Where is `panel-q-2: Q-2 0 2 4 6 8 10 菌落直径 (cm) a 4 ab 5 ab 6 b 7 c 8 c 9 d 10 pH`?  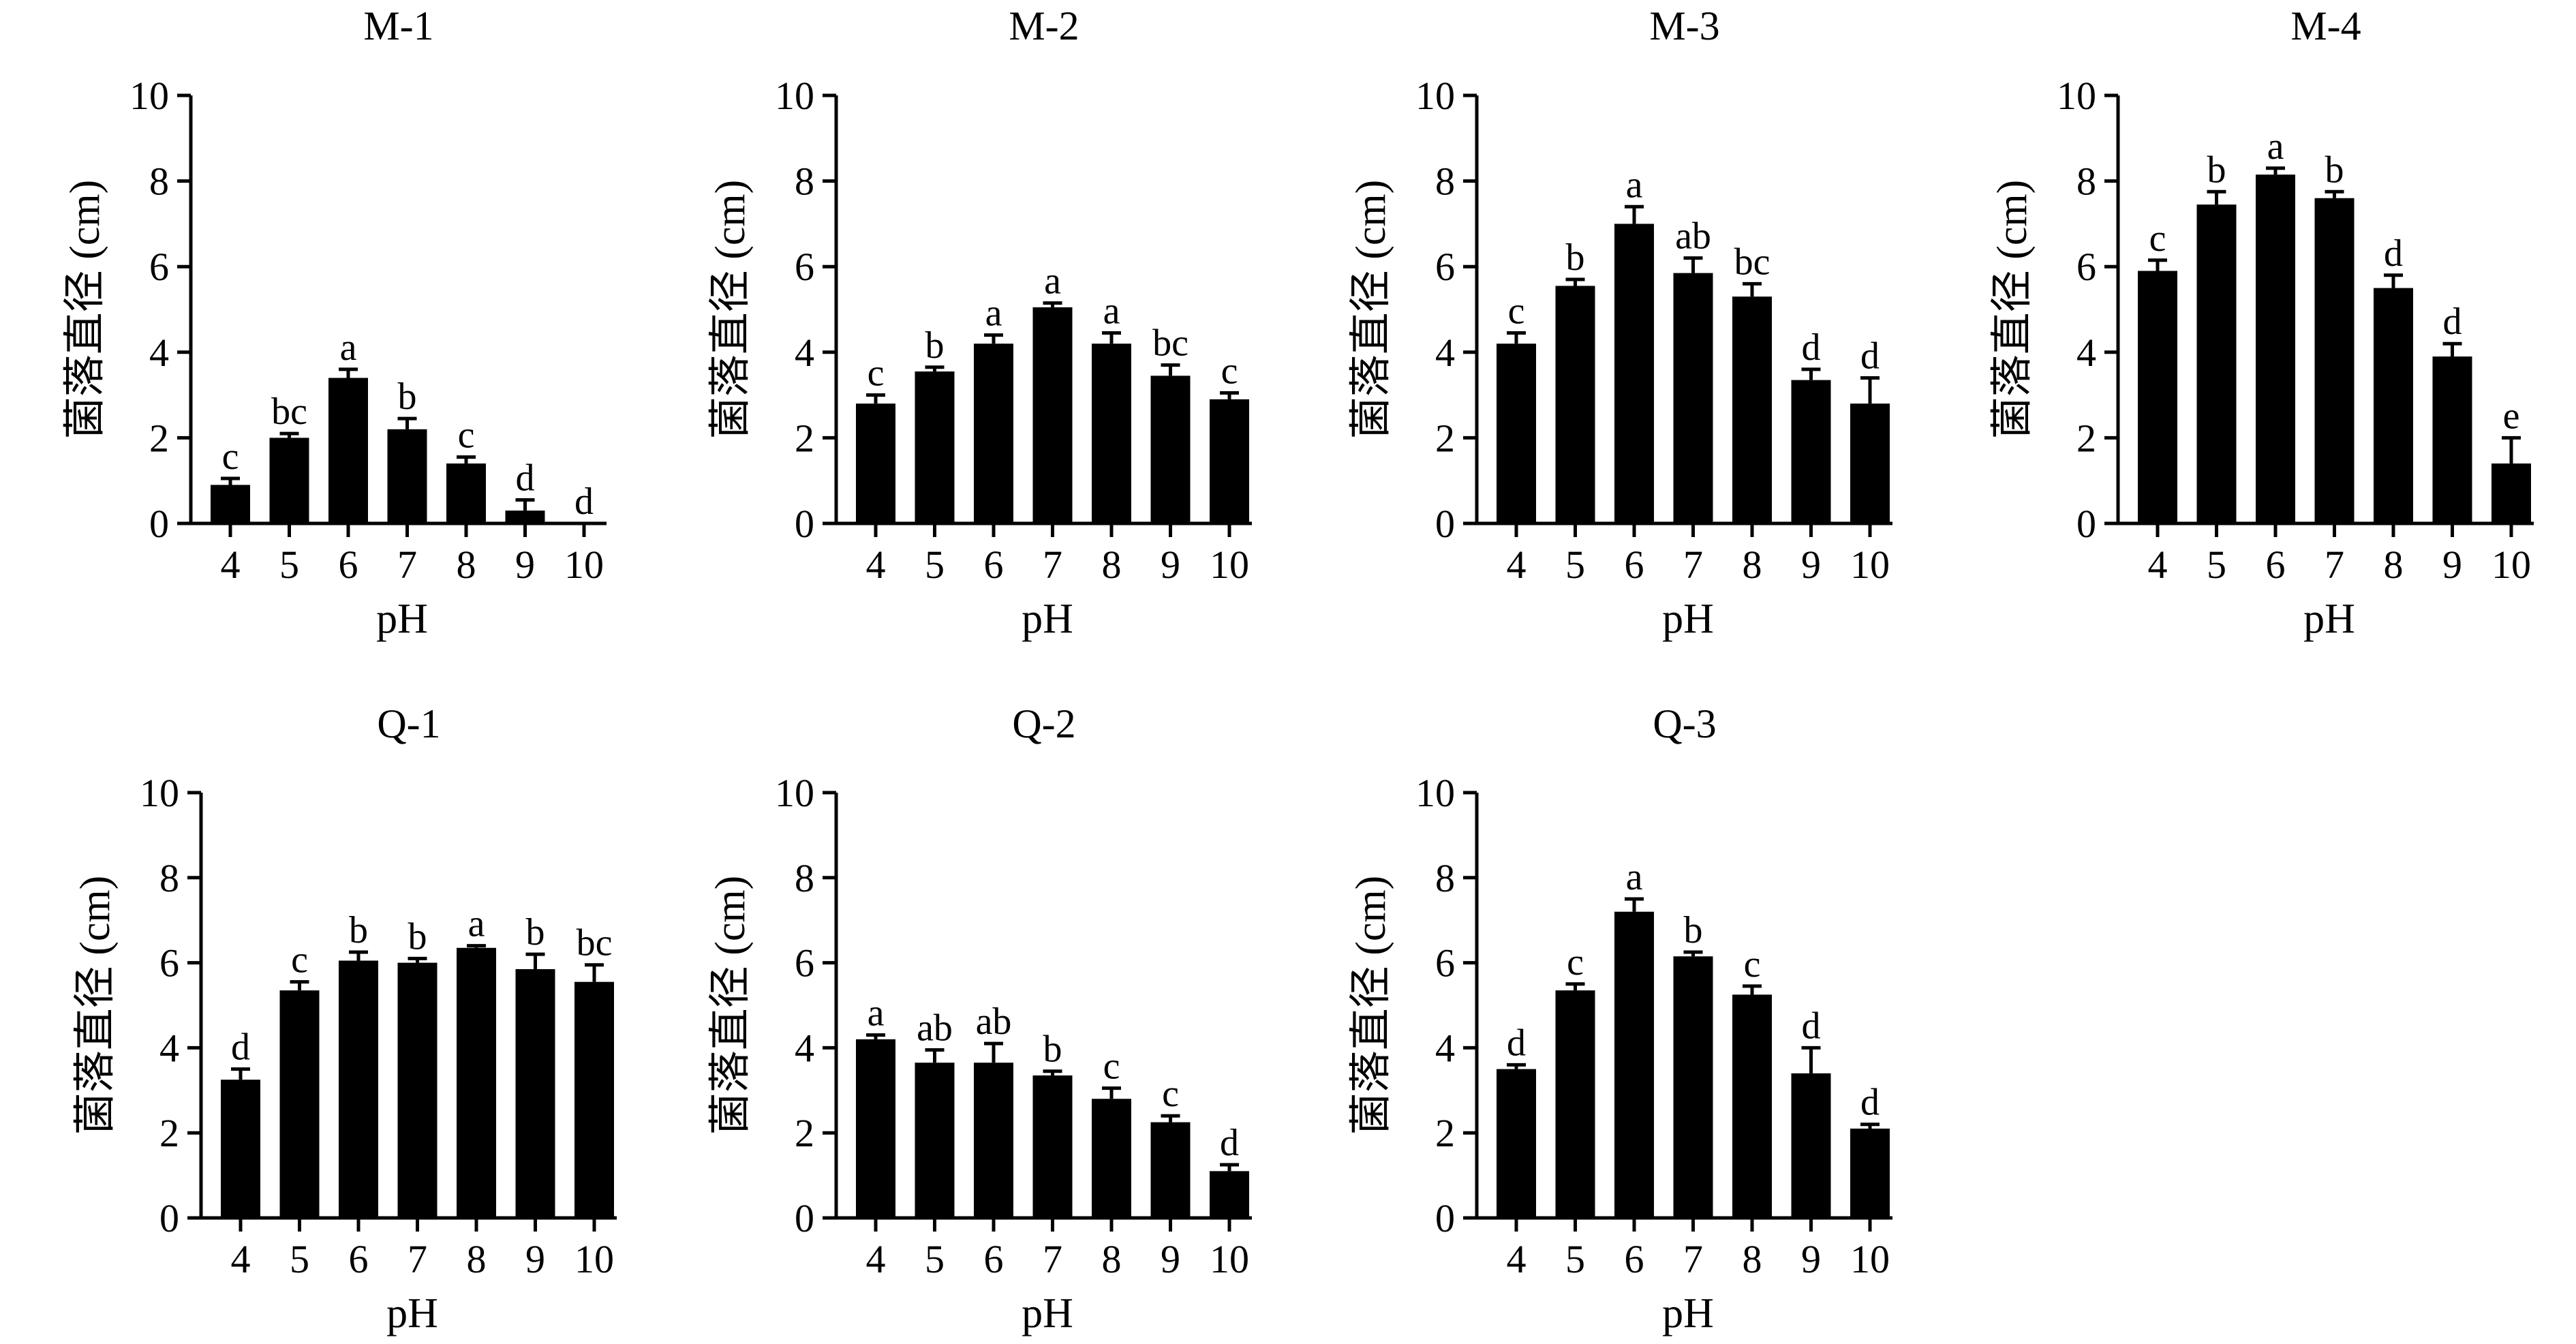 panel-q-2: Q-2 0 2 4 6 8 10 菌落直径 (cm) a 4 ab 5 ab 6 b 7 c 8 c 9 d 10 pH is located at coordinates (979, 1019).